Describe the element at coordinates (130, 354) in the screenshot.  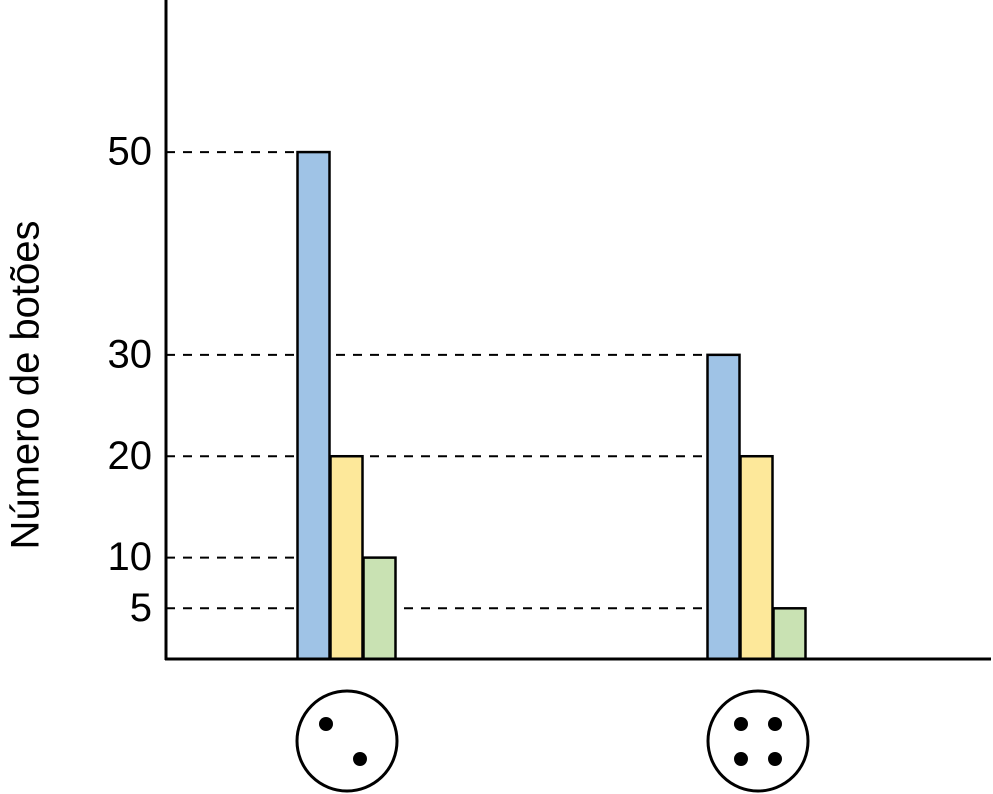
I see `y-tick-label: 30` at that location.